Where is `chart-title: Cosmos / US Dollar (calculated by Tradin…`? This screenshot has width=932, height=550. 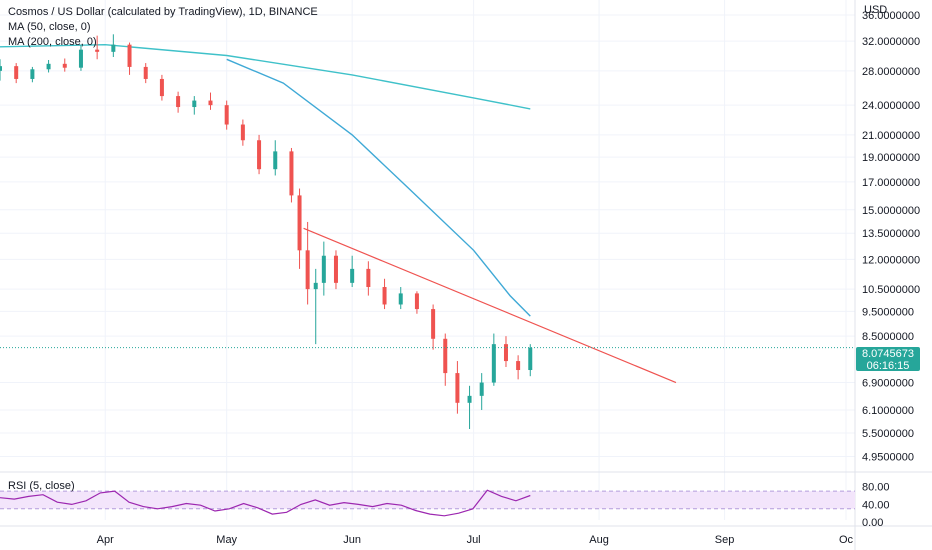 chart-title: Cosmos / US Dollar (calculated by Tradin… is located at coordinates (163, 12).